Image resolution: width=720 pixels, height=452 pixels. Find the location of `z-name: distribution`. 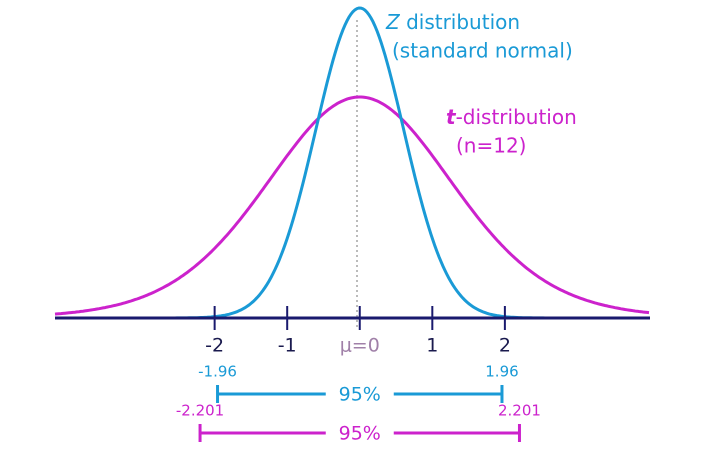

z-name: distribution is located at coordinates (463, 22).